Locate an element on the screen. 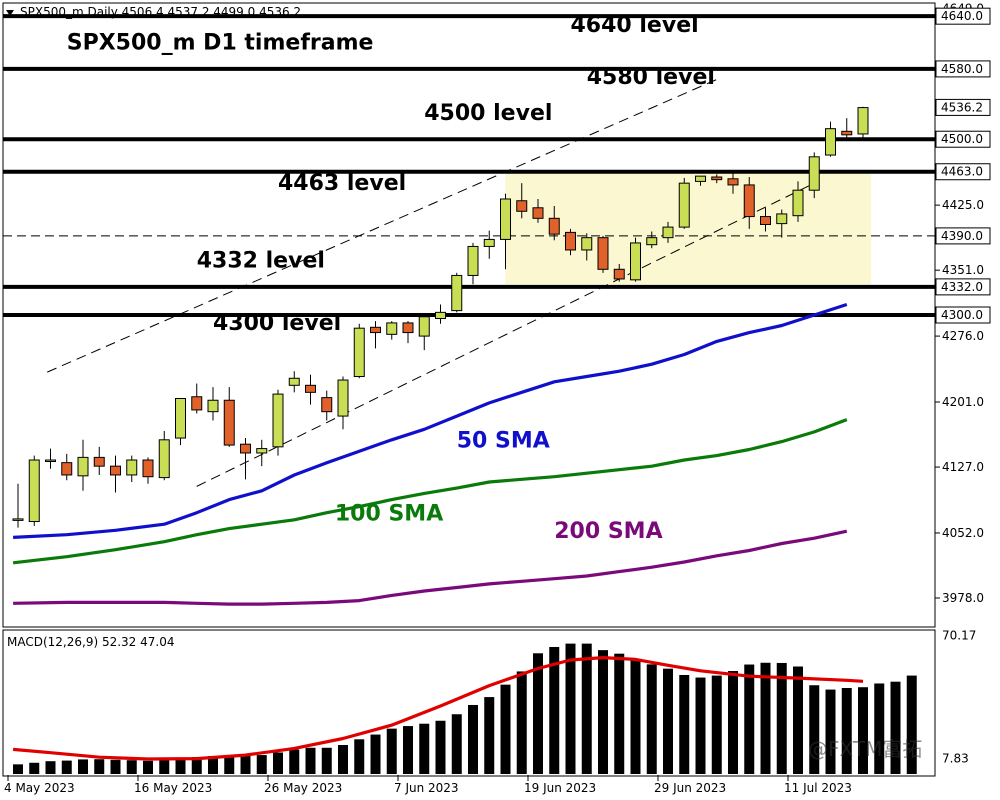  price-tick-label: 4425.0 is located at coordinates (963, 205).